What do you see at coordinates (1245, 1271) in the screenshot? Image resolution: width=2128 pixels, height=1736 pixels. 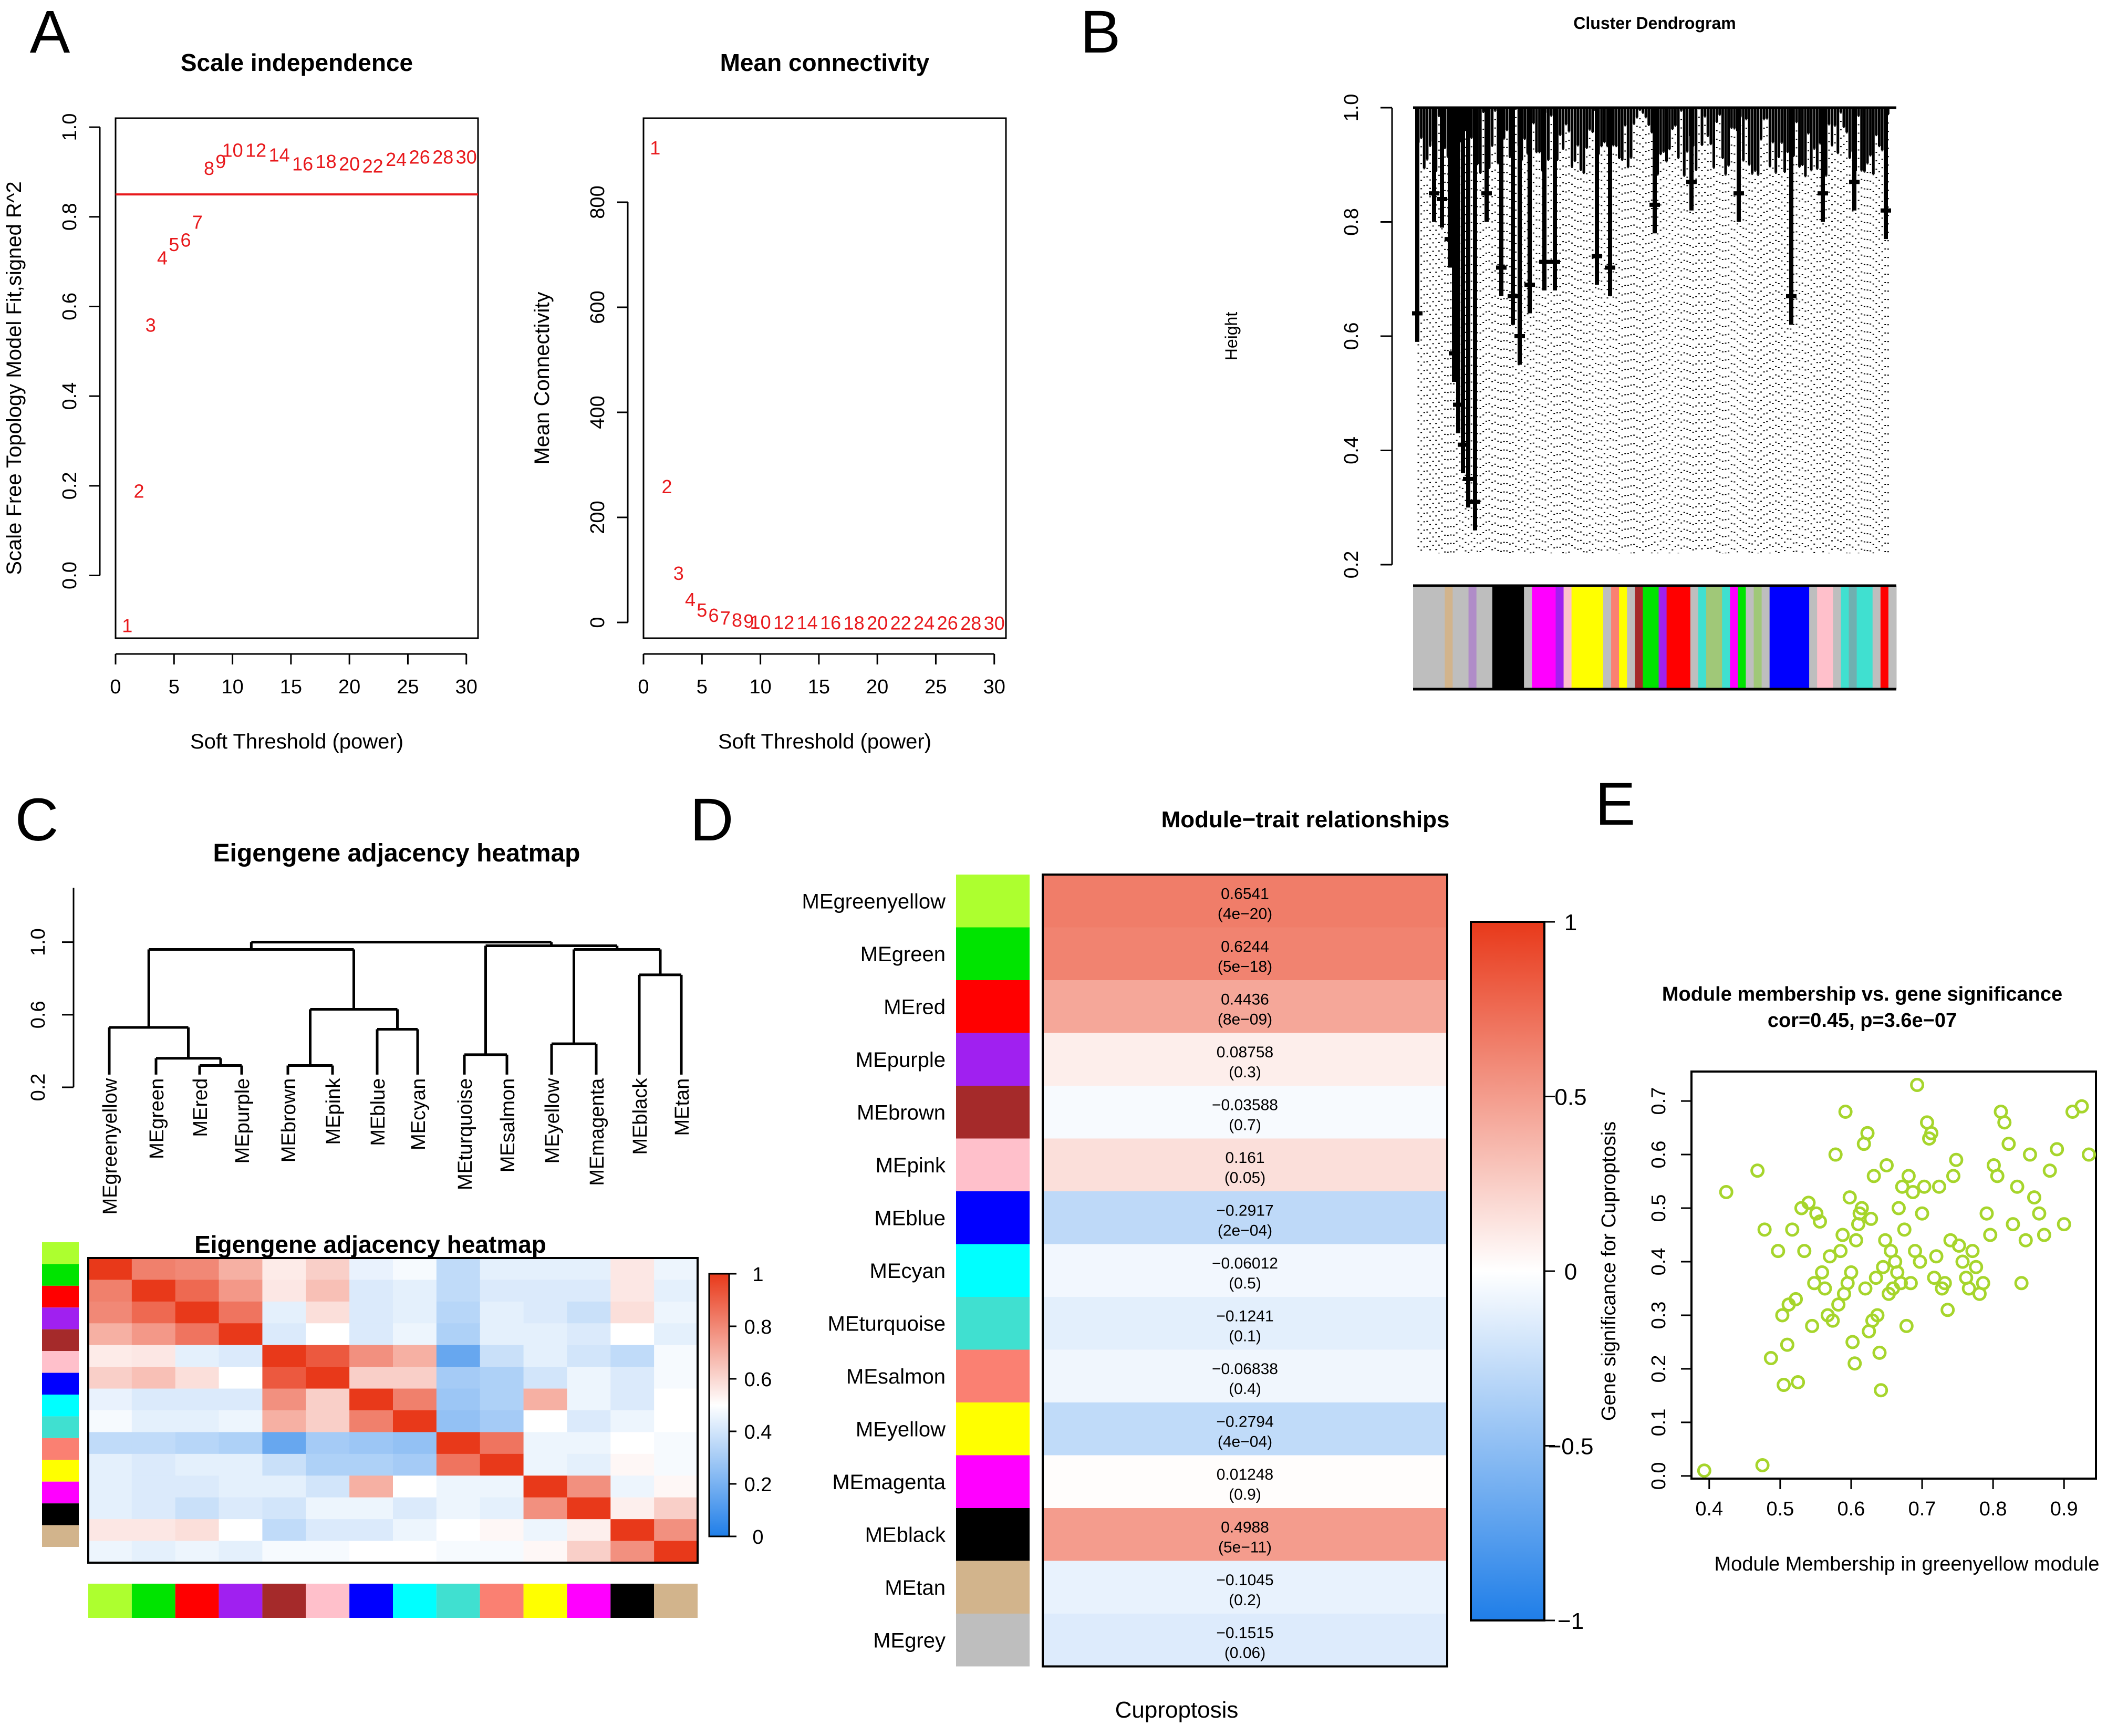 I see `module-trait-frame` at bounding box center [1245, 1271].